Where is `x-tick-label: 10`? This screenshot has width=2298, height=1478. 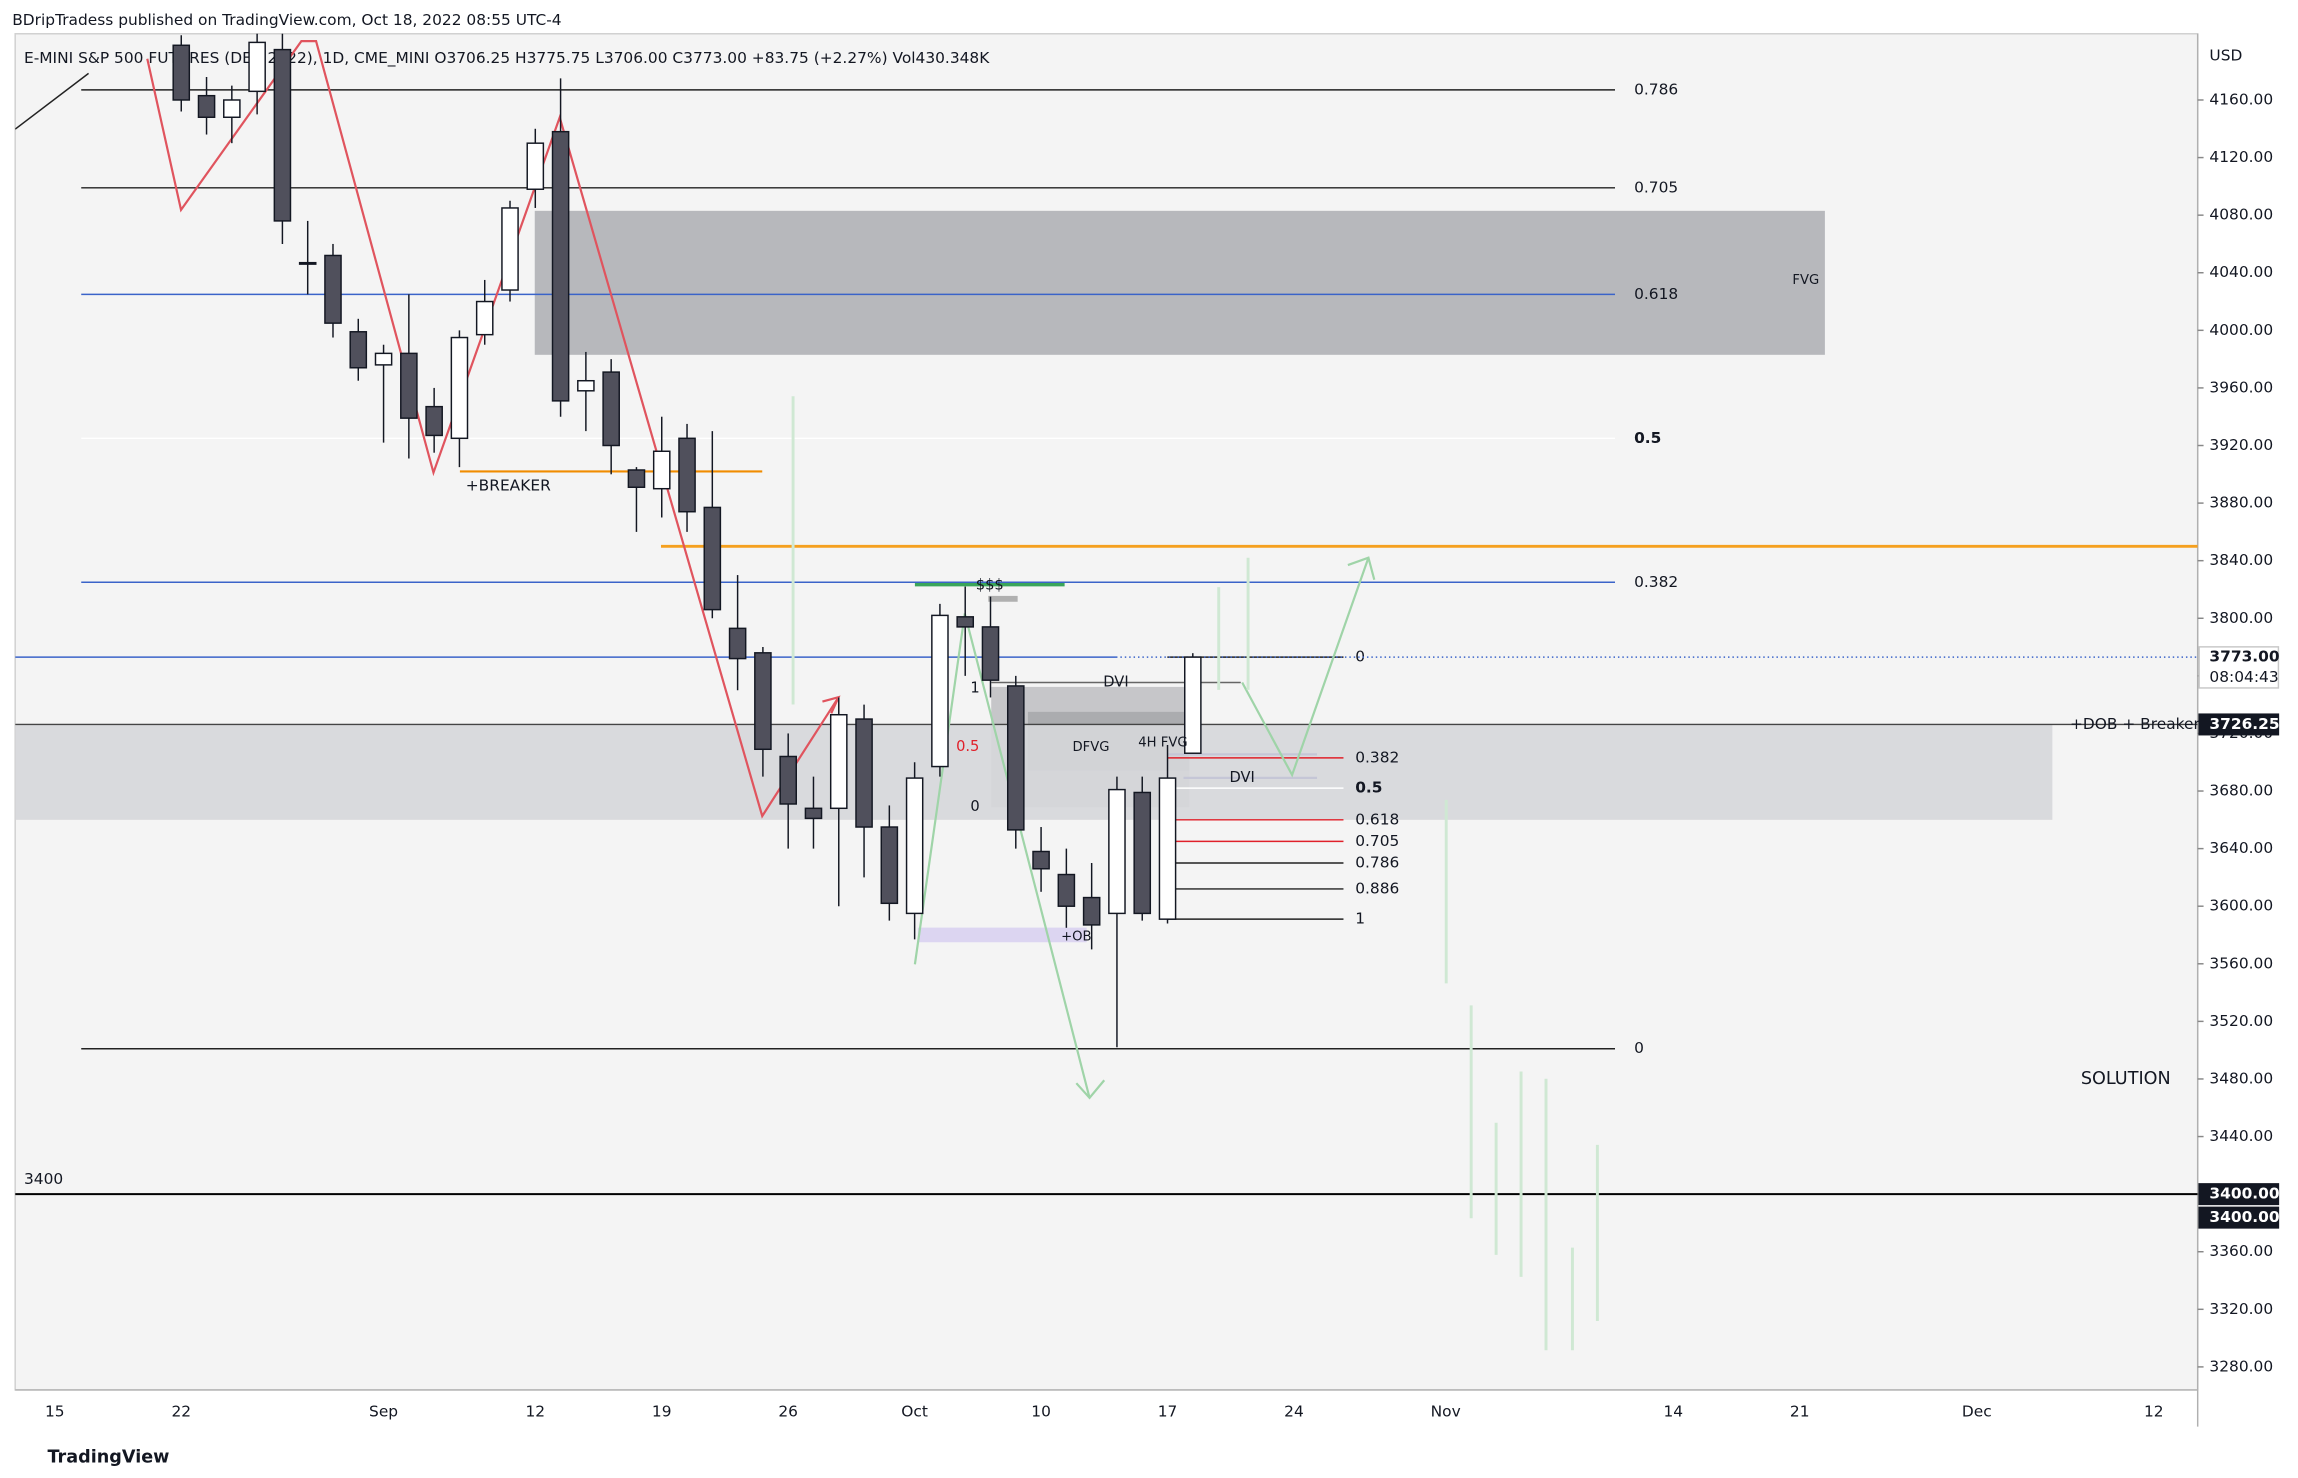 x-tick-label: 10 is located at coordinates (1041, 1411).